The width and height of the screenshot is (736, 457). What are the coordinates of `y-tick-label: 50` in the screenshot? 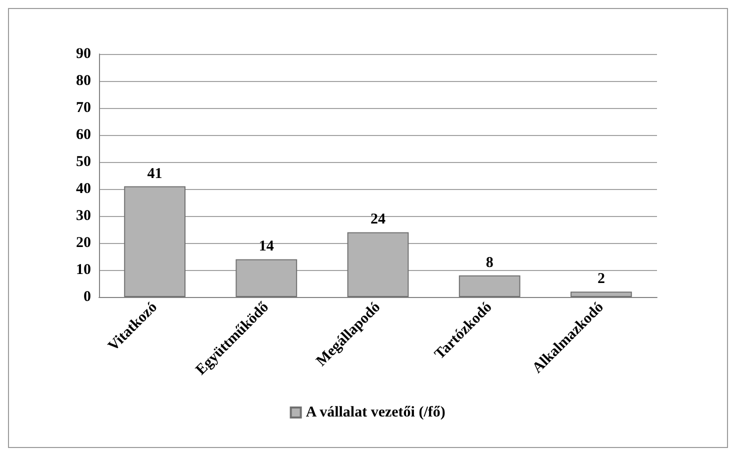 It's located at (83, 162).